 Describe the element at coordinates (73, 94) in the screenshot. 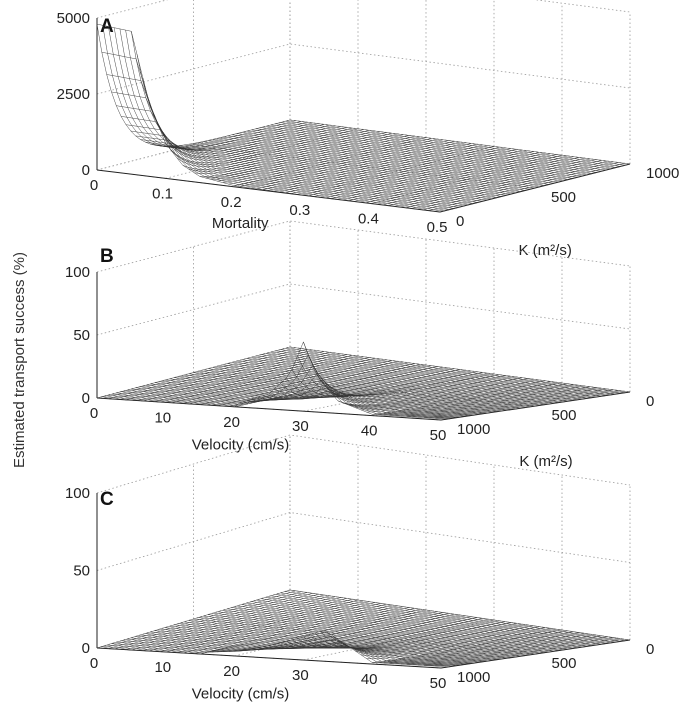

I see `z-tick-label: 2500` at that location.